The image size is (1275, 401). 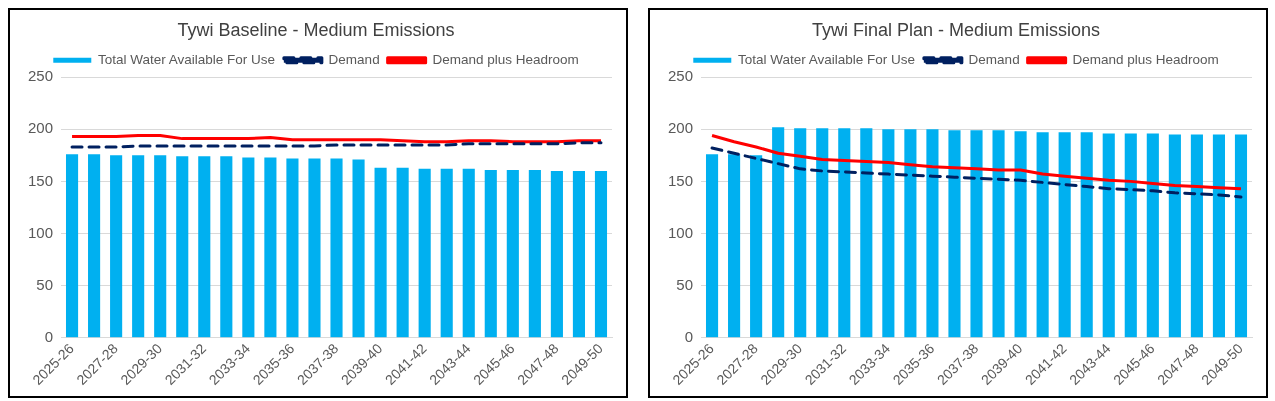 I want to click on chart-title: Tywi Final Plan - Medium Emissions, so click(x=956, y=29).